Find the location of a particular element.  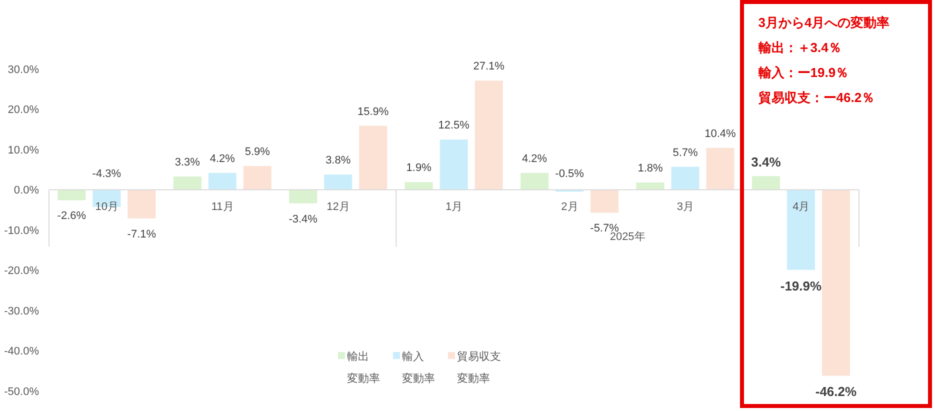

x-tick-label: 11月 is located at coordinates (222, 206).